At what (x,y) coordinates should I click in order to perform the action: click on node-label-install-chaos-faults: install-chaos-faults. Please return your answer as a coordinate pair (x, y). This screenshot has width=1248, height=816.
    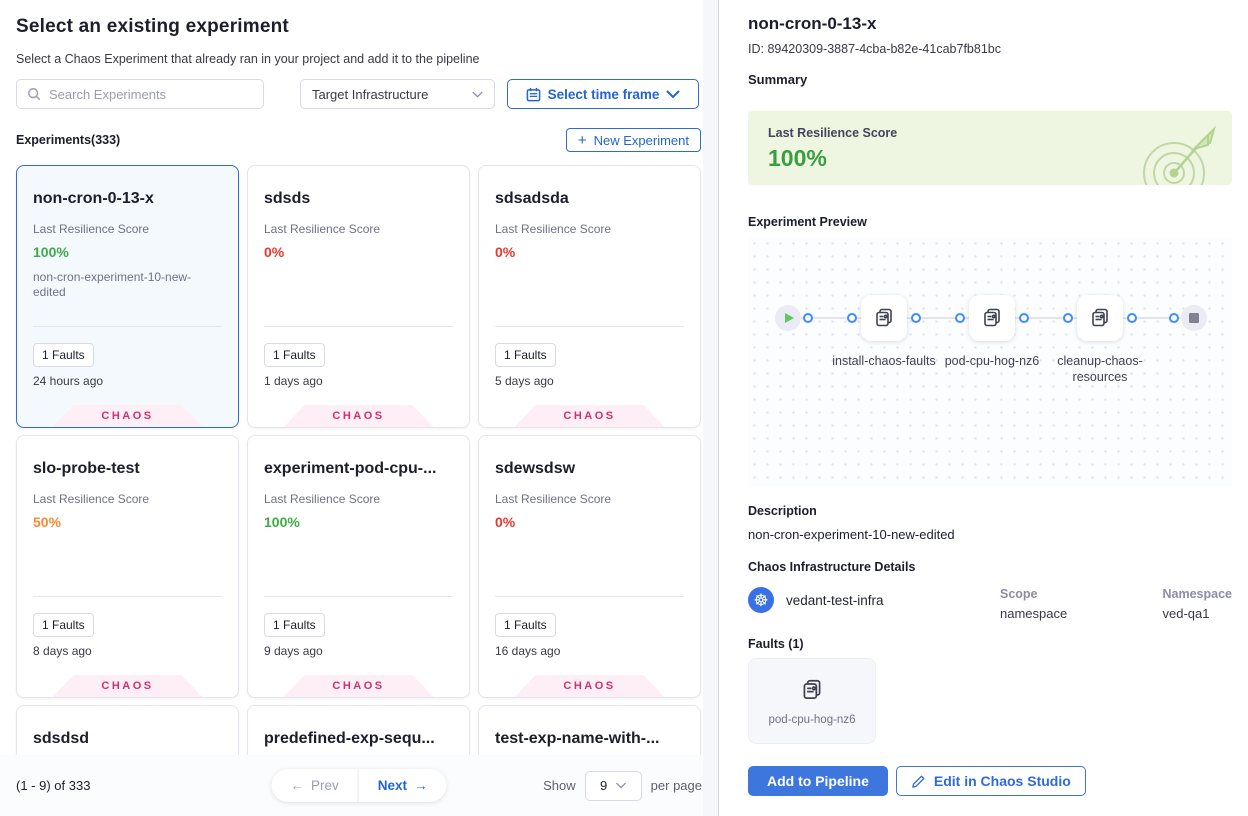
    Looking at the image, I should click on (884, 361).